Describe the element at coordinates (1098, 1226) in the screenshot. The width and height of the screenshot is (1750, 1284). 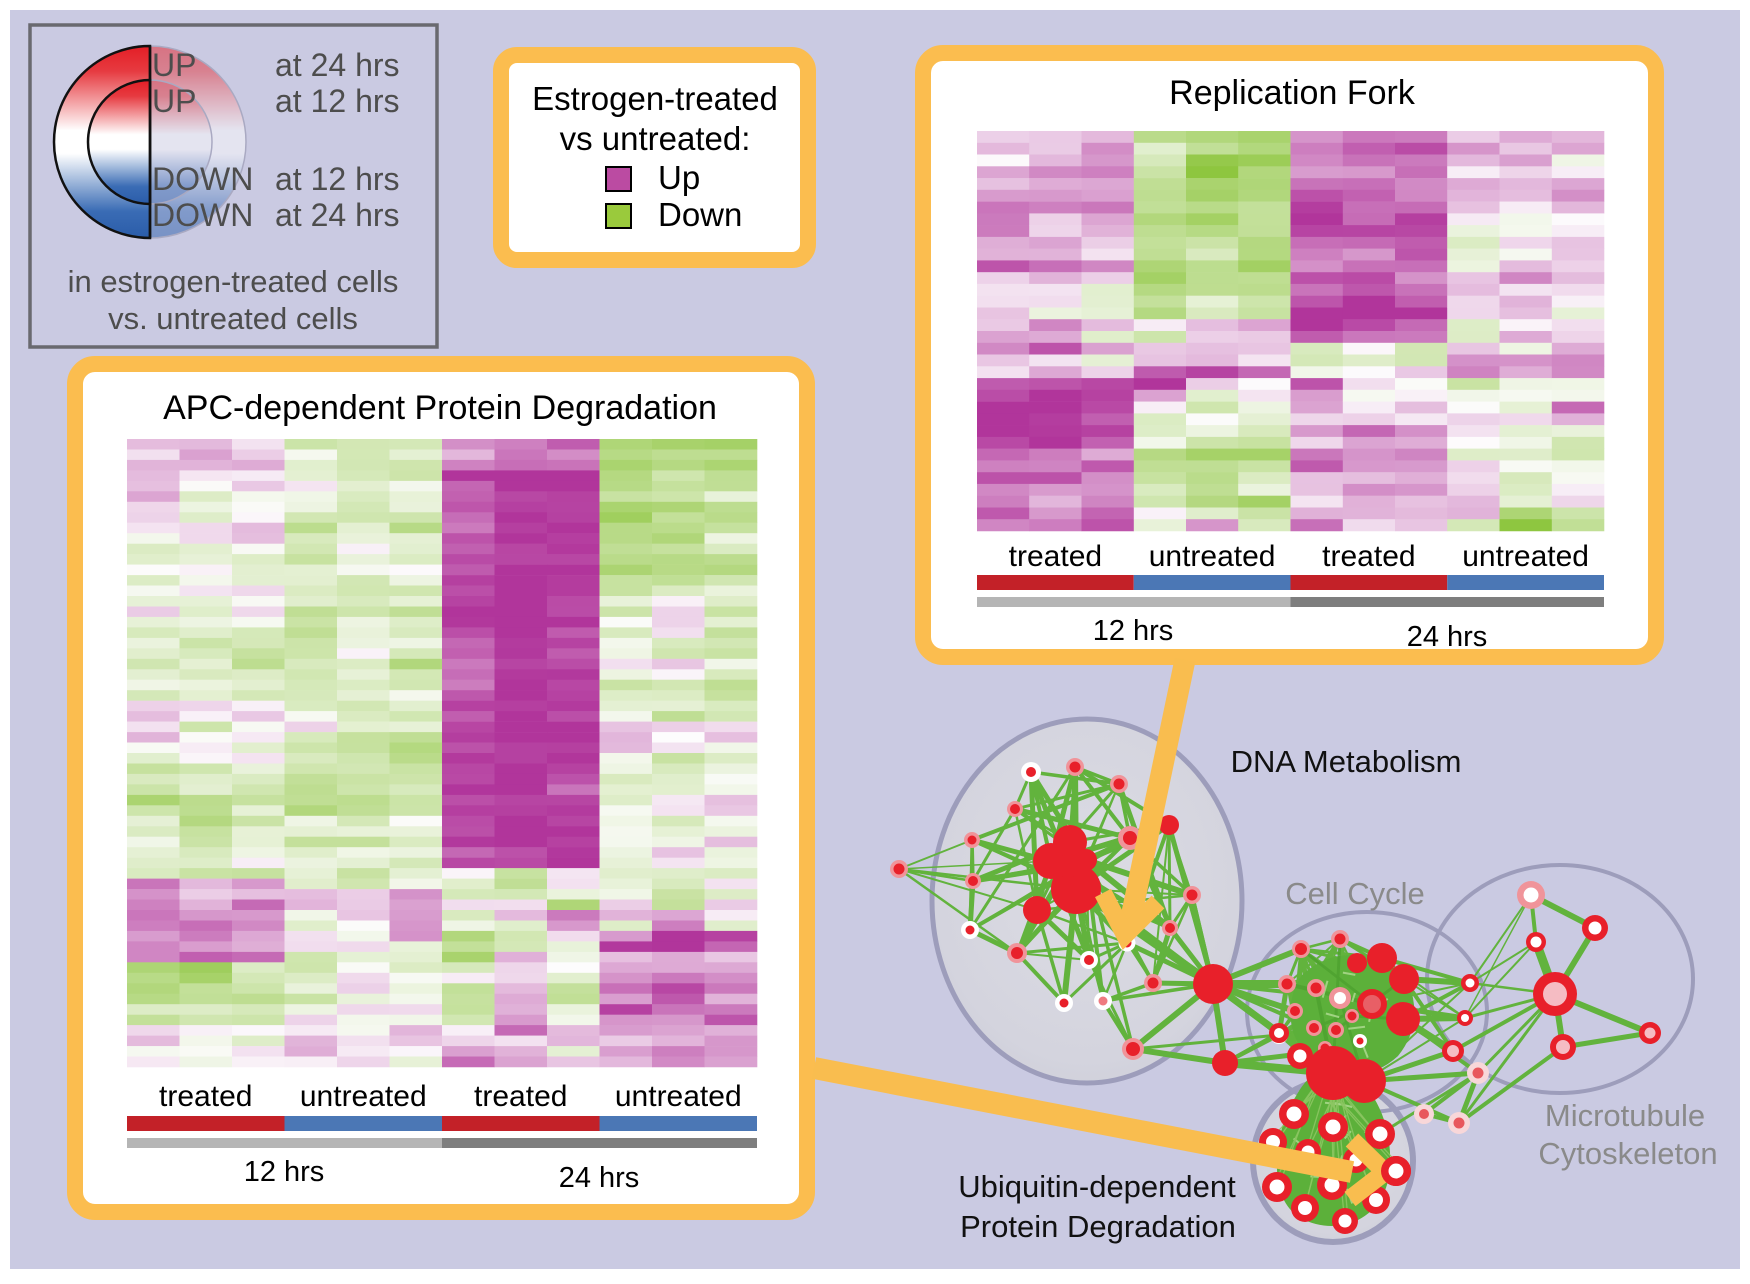
I see `svg-text: Protein Degradation` at that location.